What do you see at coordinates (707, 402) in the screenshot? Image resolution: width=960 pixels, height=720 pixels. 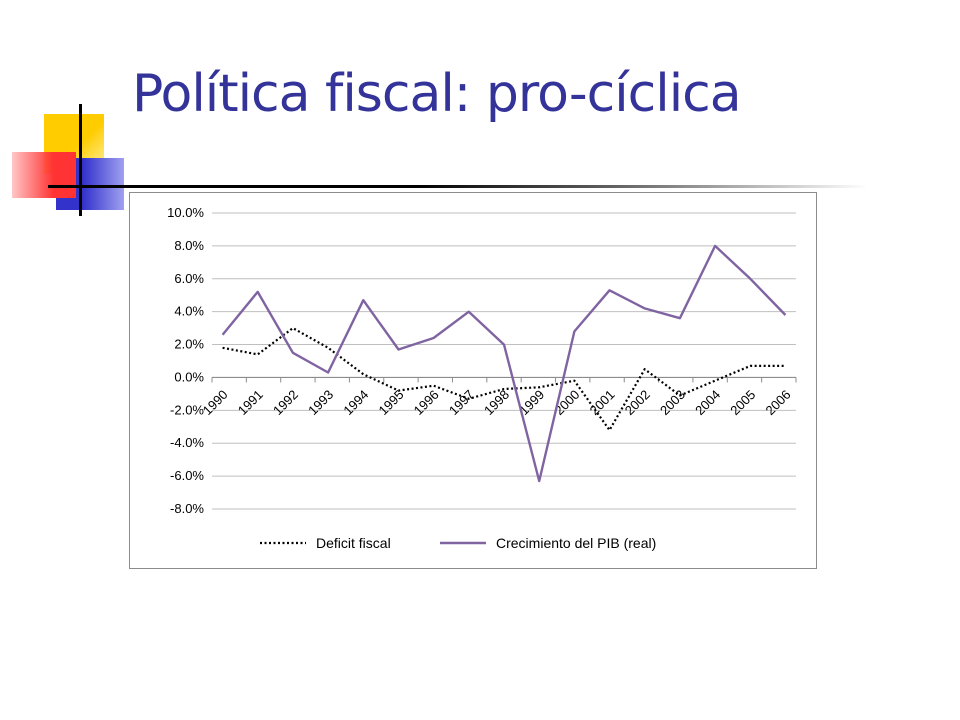 I see `x-tick-label: 2004` at bounding box center [707, 402].